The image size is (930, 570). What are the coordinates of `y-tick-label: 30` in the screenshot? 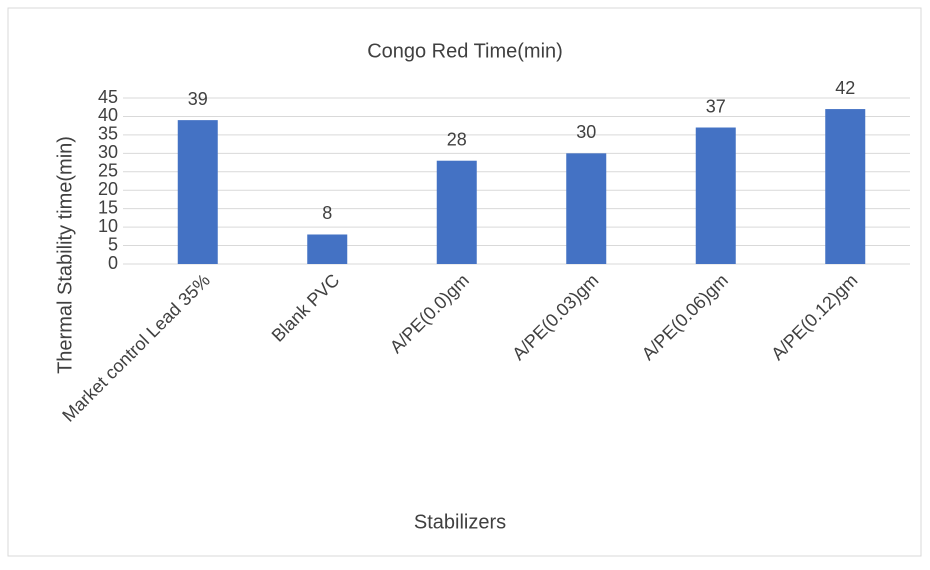 It's located at (108, 152).